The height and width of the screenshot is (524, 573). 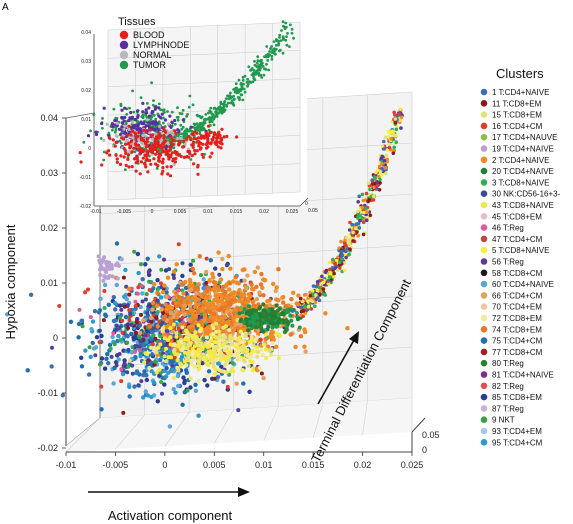 I want to click on cluster-legend-label: 47 T:CD4+CM, so click(x=517, y=239).